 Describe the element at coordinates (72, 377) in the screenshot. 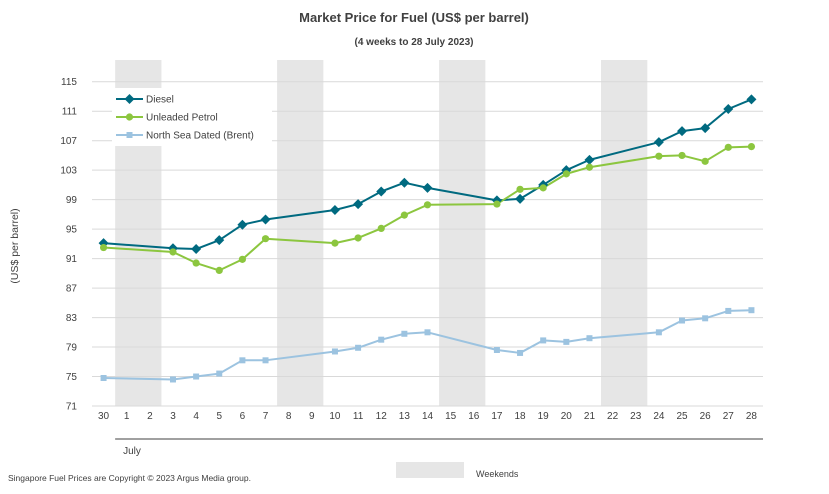

I see `y-tick-label: 75` at that location.